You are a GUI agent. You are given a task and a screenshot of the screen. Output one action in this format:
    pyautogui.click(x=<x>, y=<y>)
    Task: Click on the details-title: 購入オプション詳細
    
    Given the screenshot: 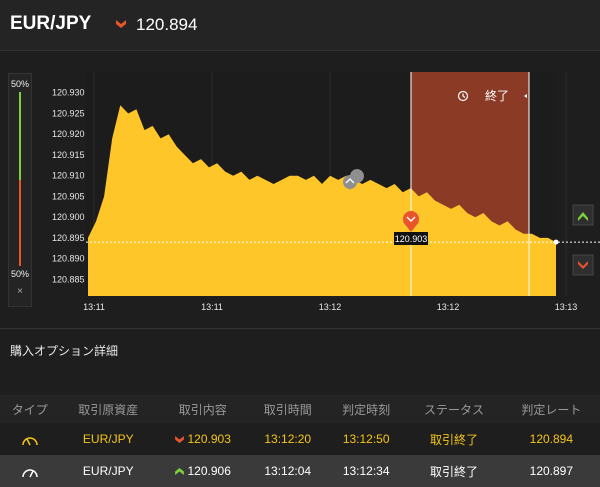 What is the action you would take?
    pyautogui.click(x=64, y=351)
    